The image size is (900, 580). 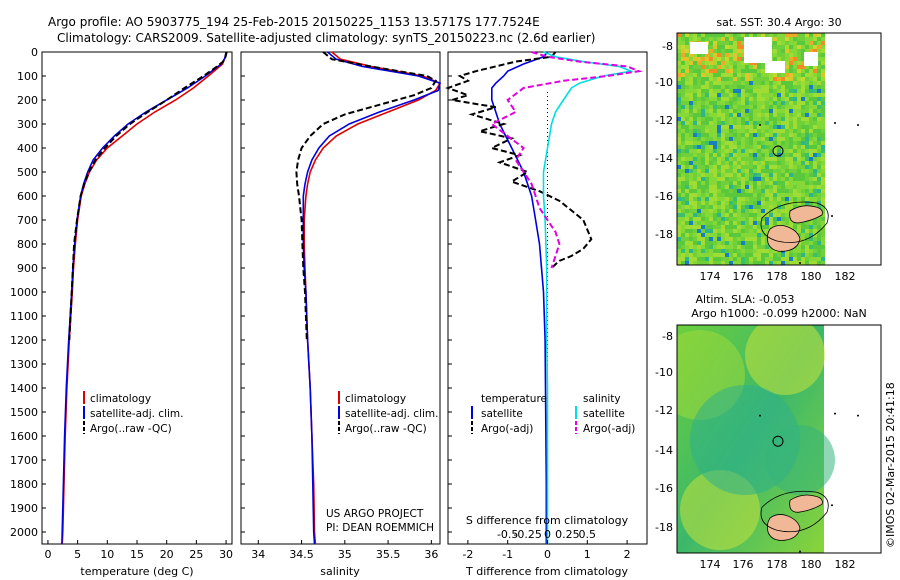 I want to click on map-bottom-x-tick: 180, so click(x=811, y=564).